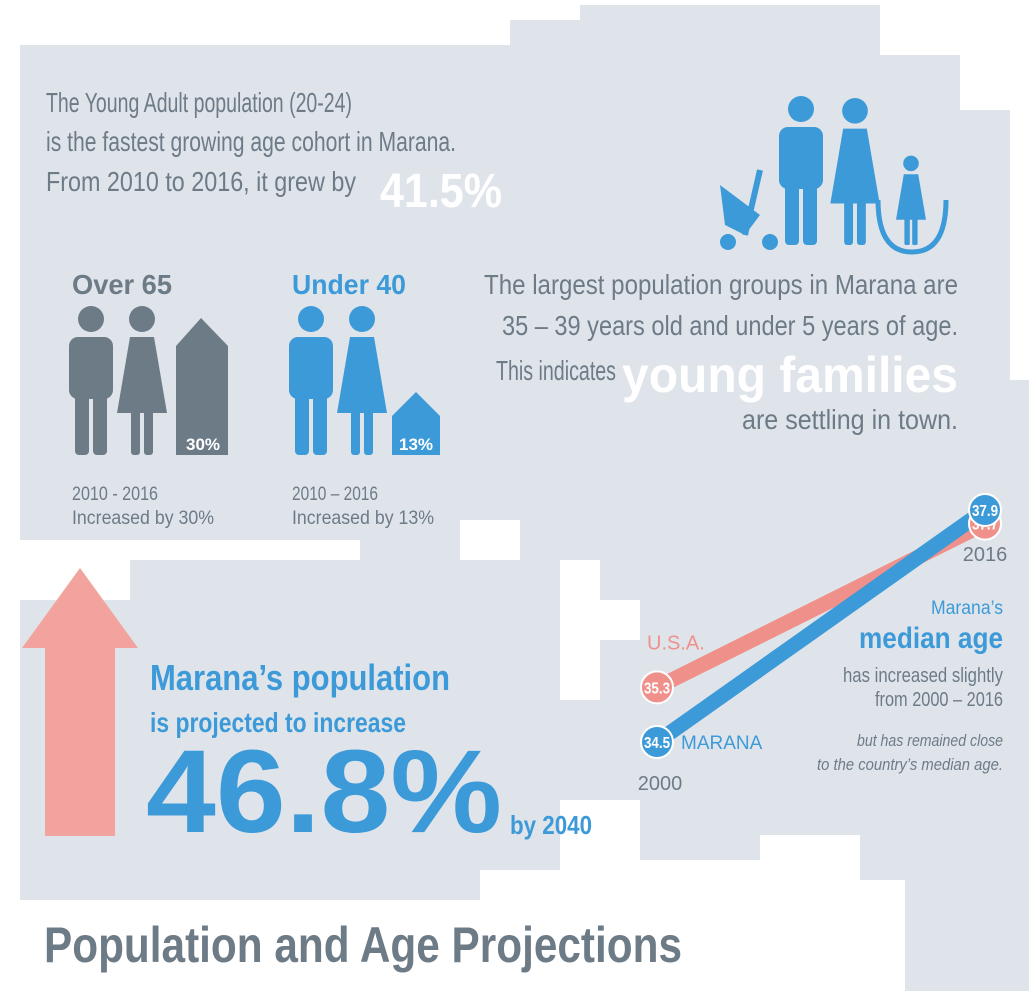 The width and height of the screenshot is (1029, 991). What do you see at coordinates (278, 722) in the screenshot?
I see `projection-text: is projected to increase` at bounding box center [278, 722].